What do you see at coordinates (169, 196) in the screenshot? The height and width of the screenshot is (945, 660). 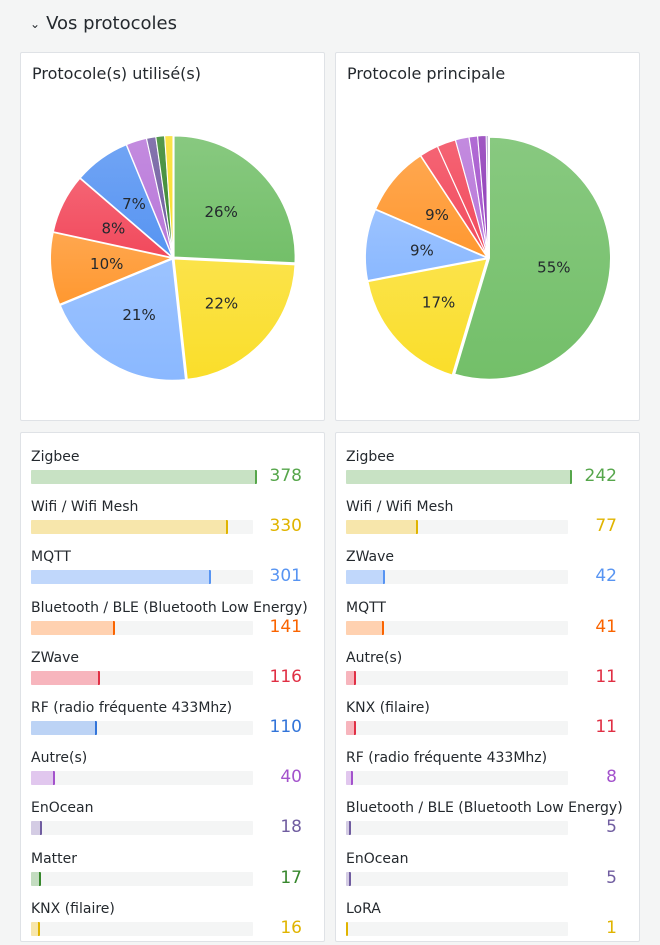 I see `pie-slice-knx-filaire-` at bounding box center [169, 196].